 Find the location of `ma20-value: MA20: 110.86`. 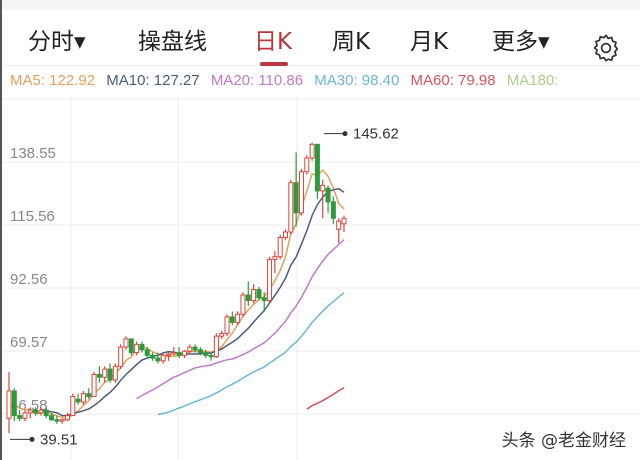

ma20-value: MA20: 110.86 is located at coordinates (257, 80).